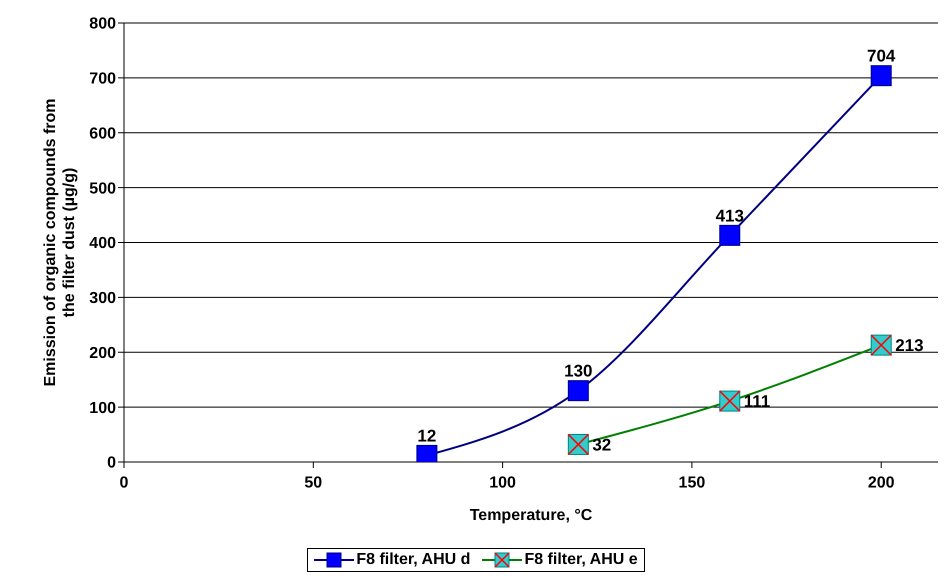 Image resolution: width=952 pixels, height=587 pixels. What do you see at coordinates (602, 444) in the screenshot?
I see `data-label: 32` at bounding box center [602, 444].